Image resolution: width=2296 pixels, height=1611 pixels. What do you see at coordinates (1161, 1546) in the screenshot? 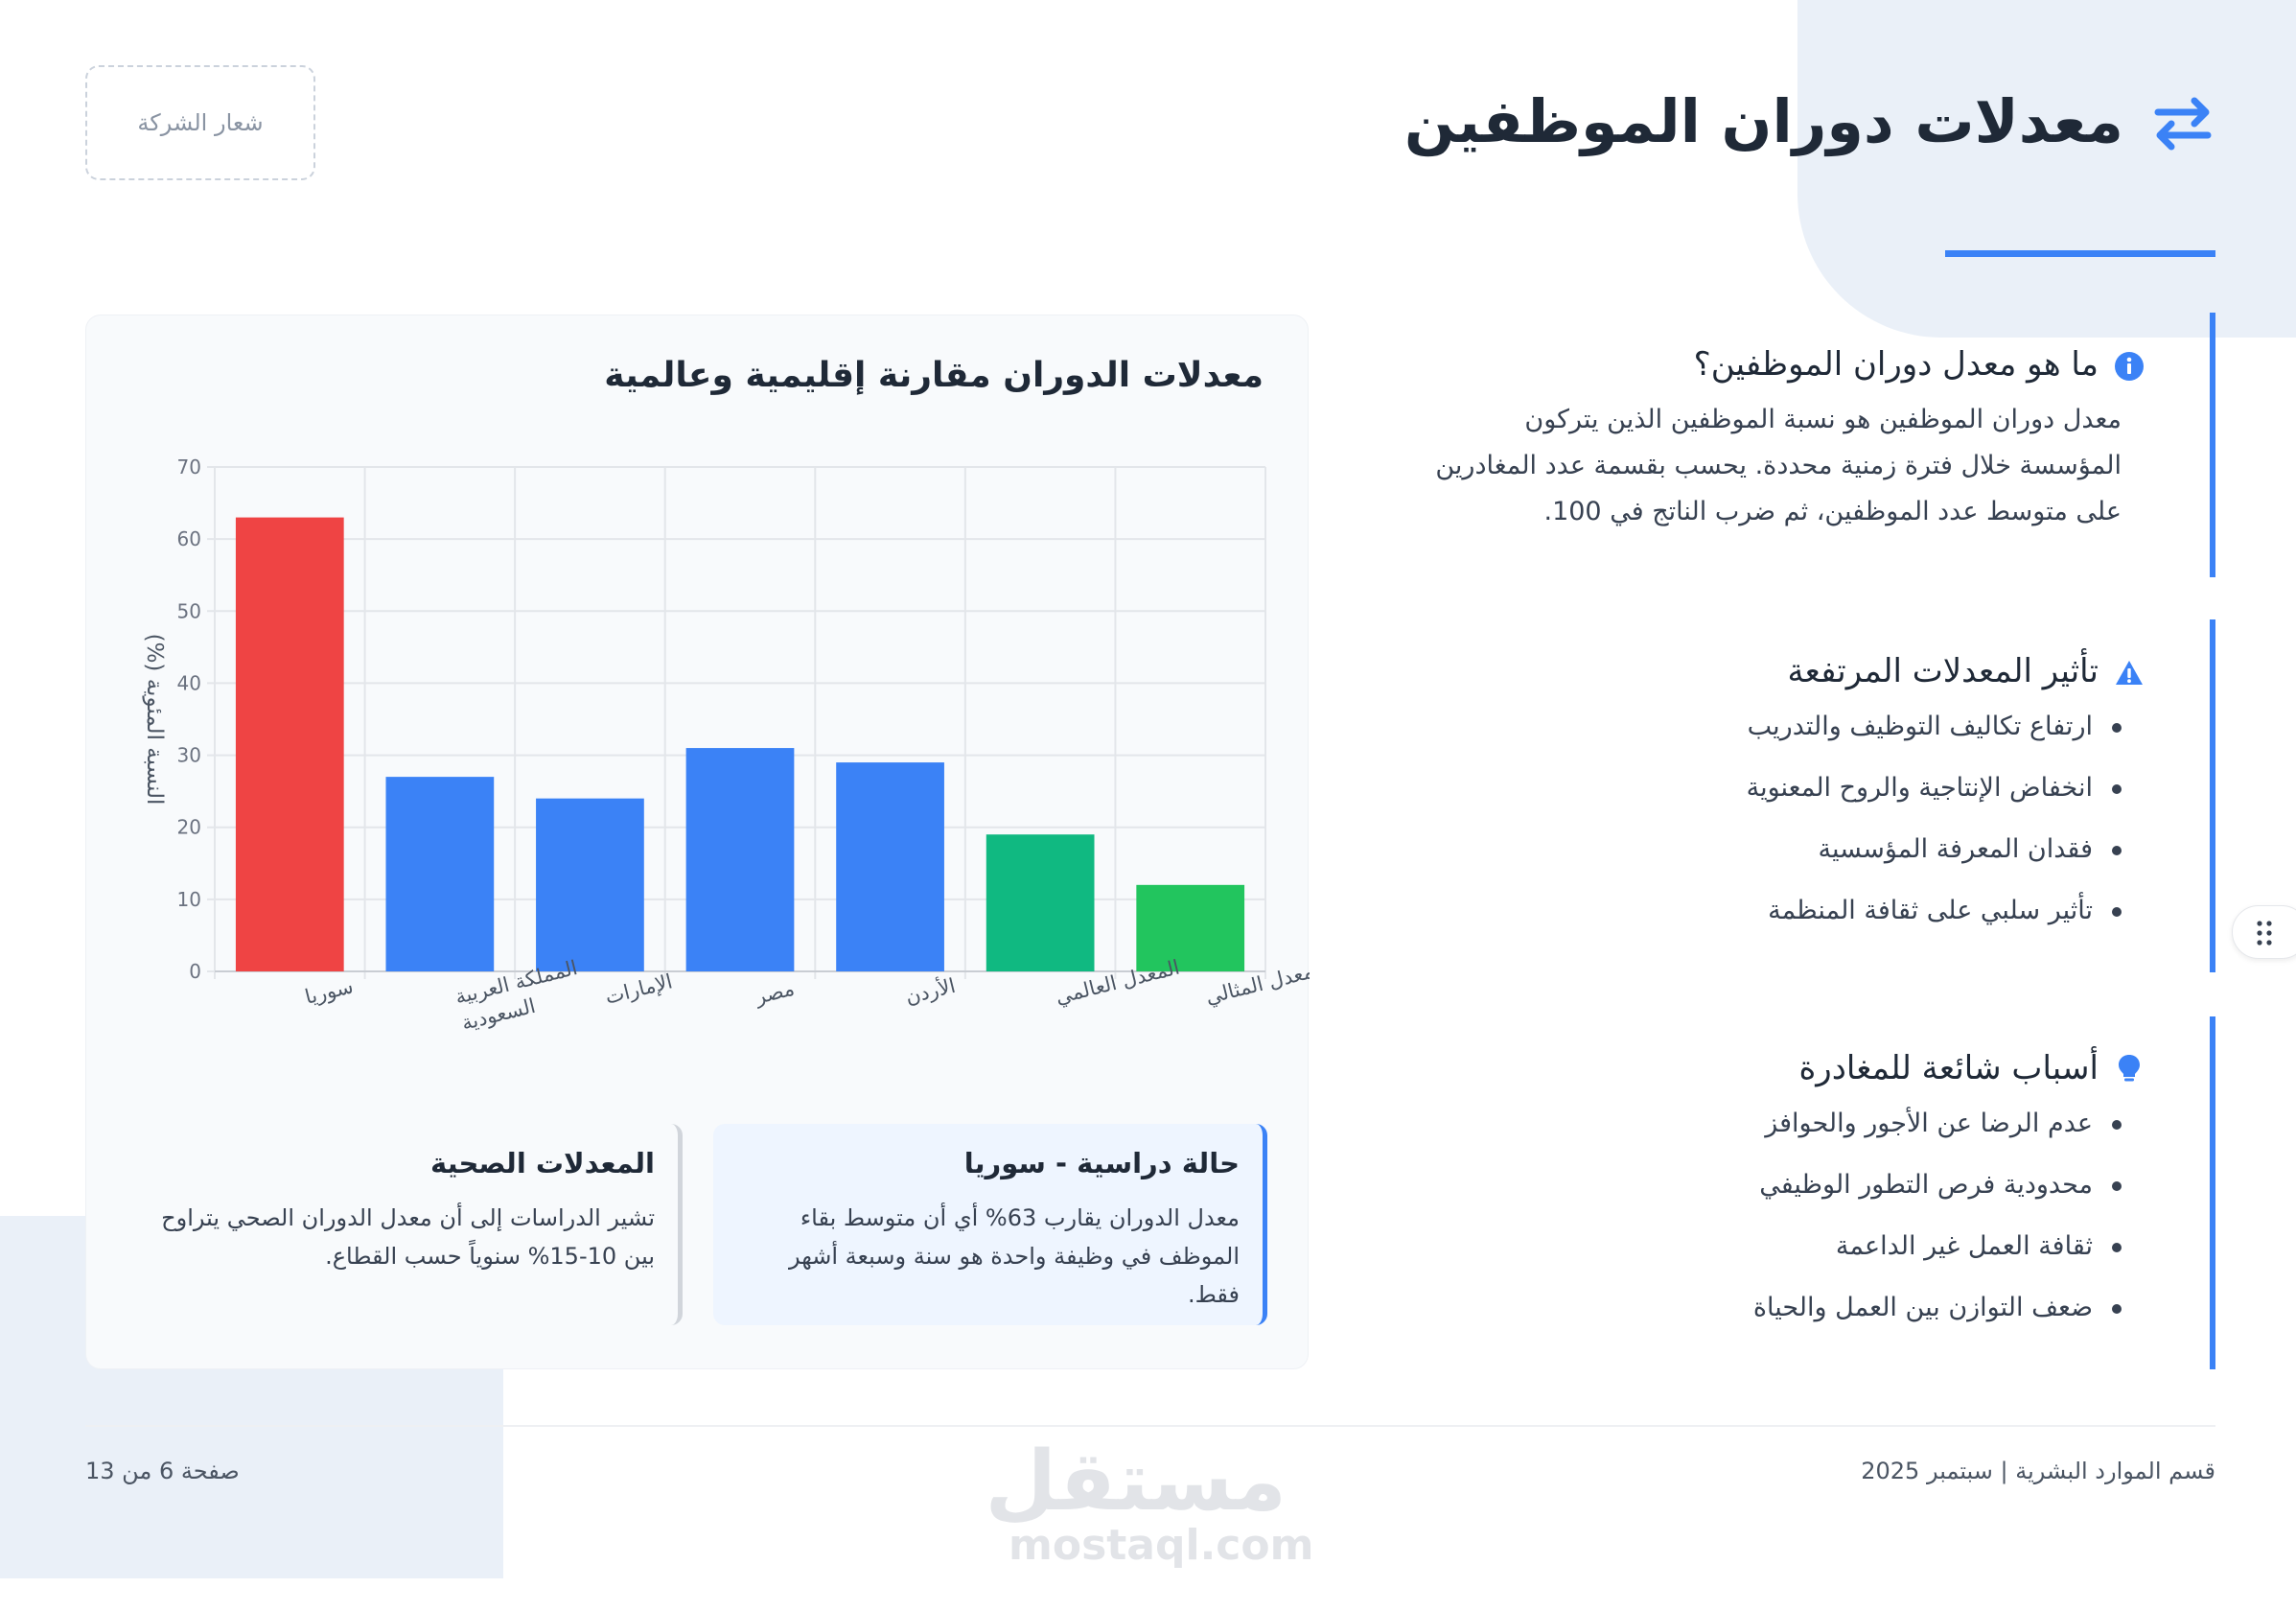
I see `watermark-latin: mostaql.com` at bounding box center [1161, 1546].